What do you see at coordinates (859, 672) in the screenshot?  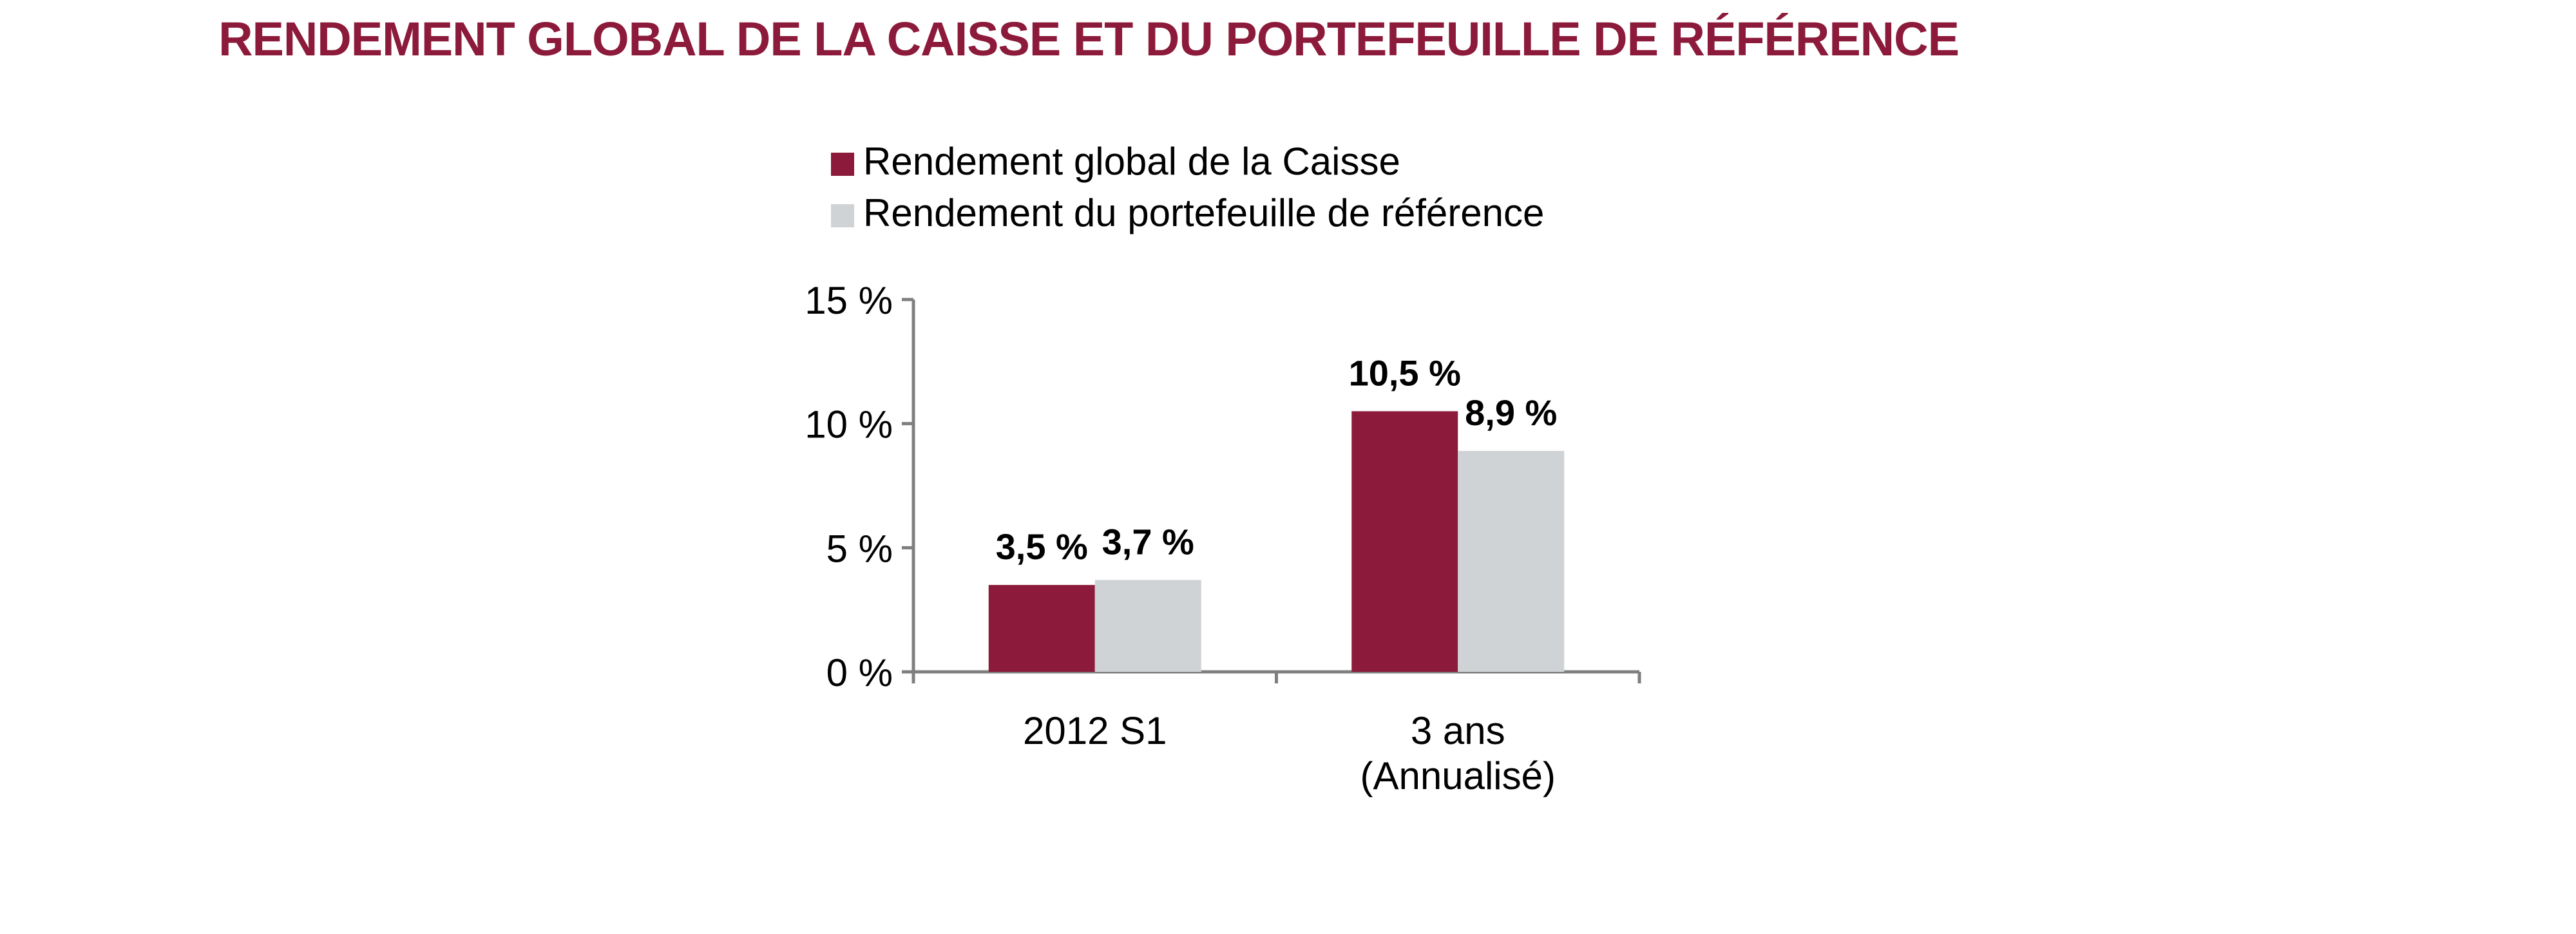 I see `y-tick-label: 0 %` at bounding box center [859, 672].